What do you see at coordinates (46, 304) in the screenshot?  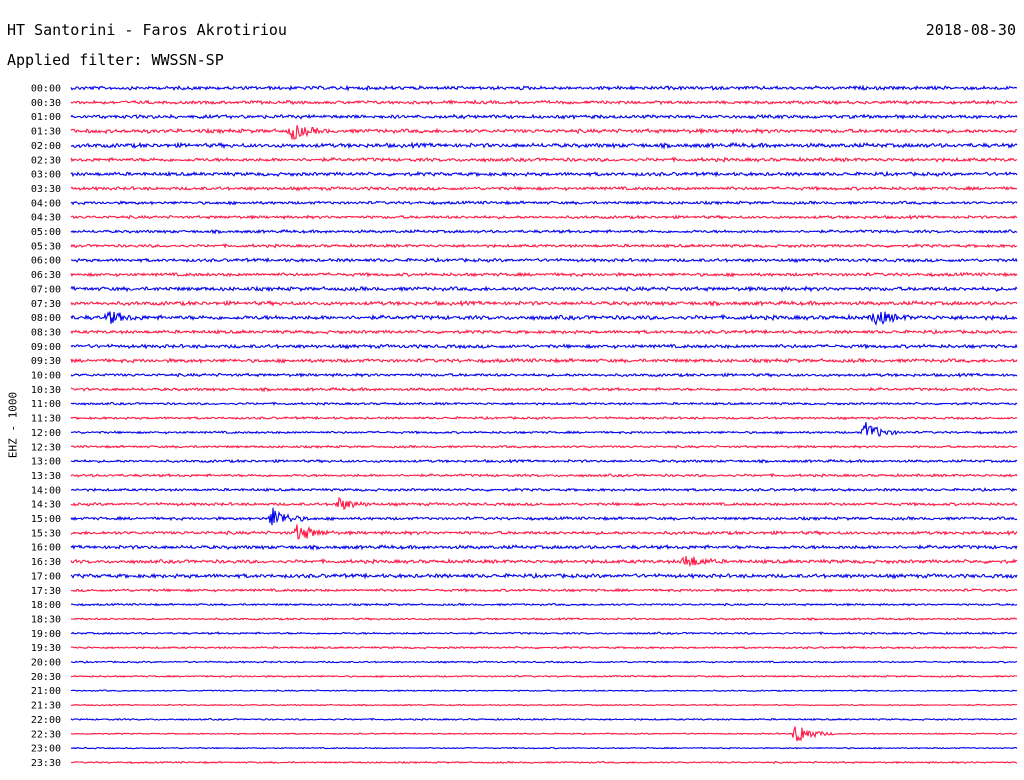 I see `time-tick-label: 07:30` at bounding box center [46, 304].